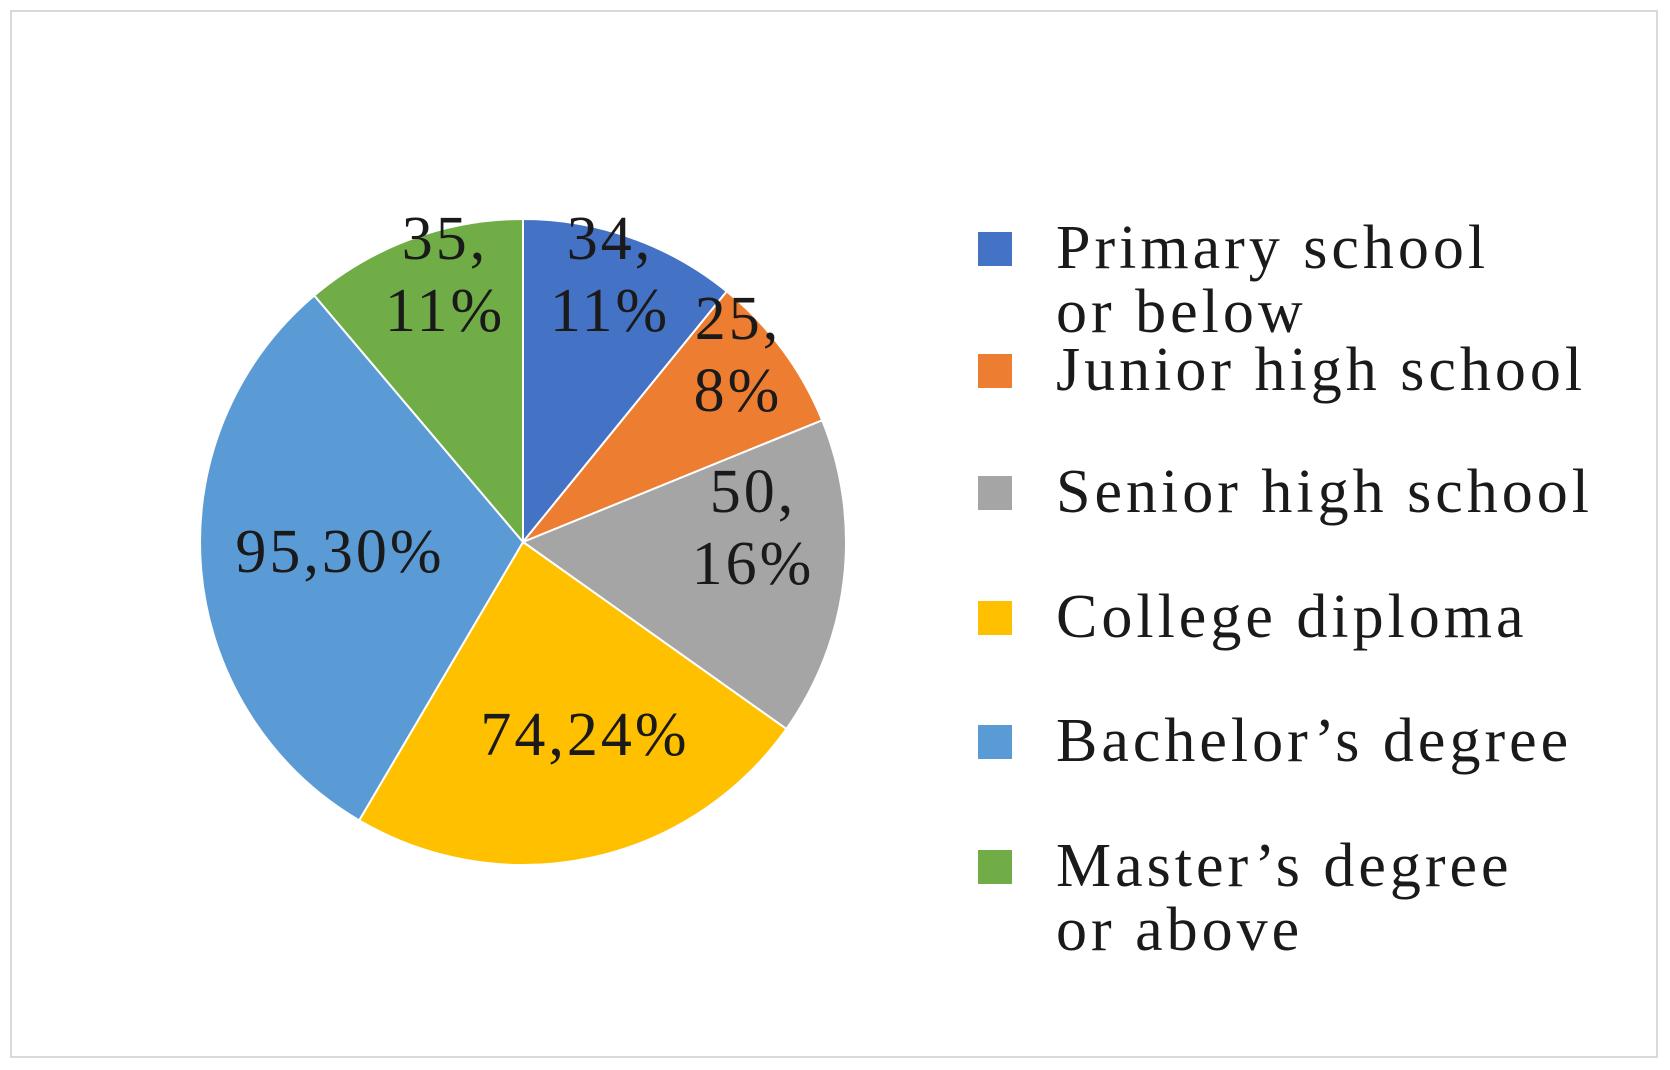 Image resolution: width=1670 pixels, height=1070 pixels. Describe the element at coordinates (1324, 492) in the screenshot. I see `legend-label-3: Senior high school` at that location.